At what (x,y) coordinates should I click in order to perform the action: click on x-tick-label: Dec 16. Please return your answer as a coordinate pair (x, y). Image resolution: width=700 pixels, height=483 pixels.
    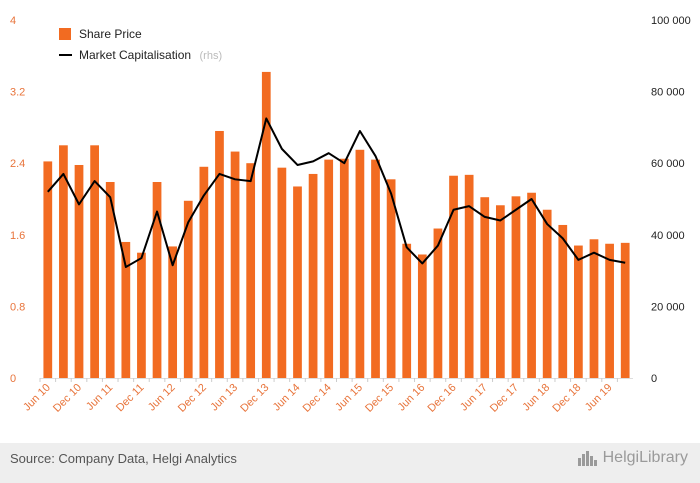
    Looking at the image, I should click on (442, 398).